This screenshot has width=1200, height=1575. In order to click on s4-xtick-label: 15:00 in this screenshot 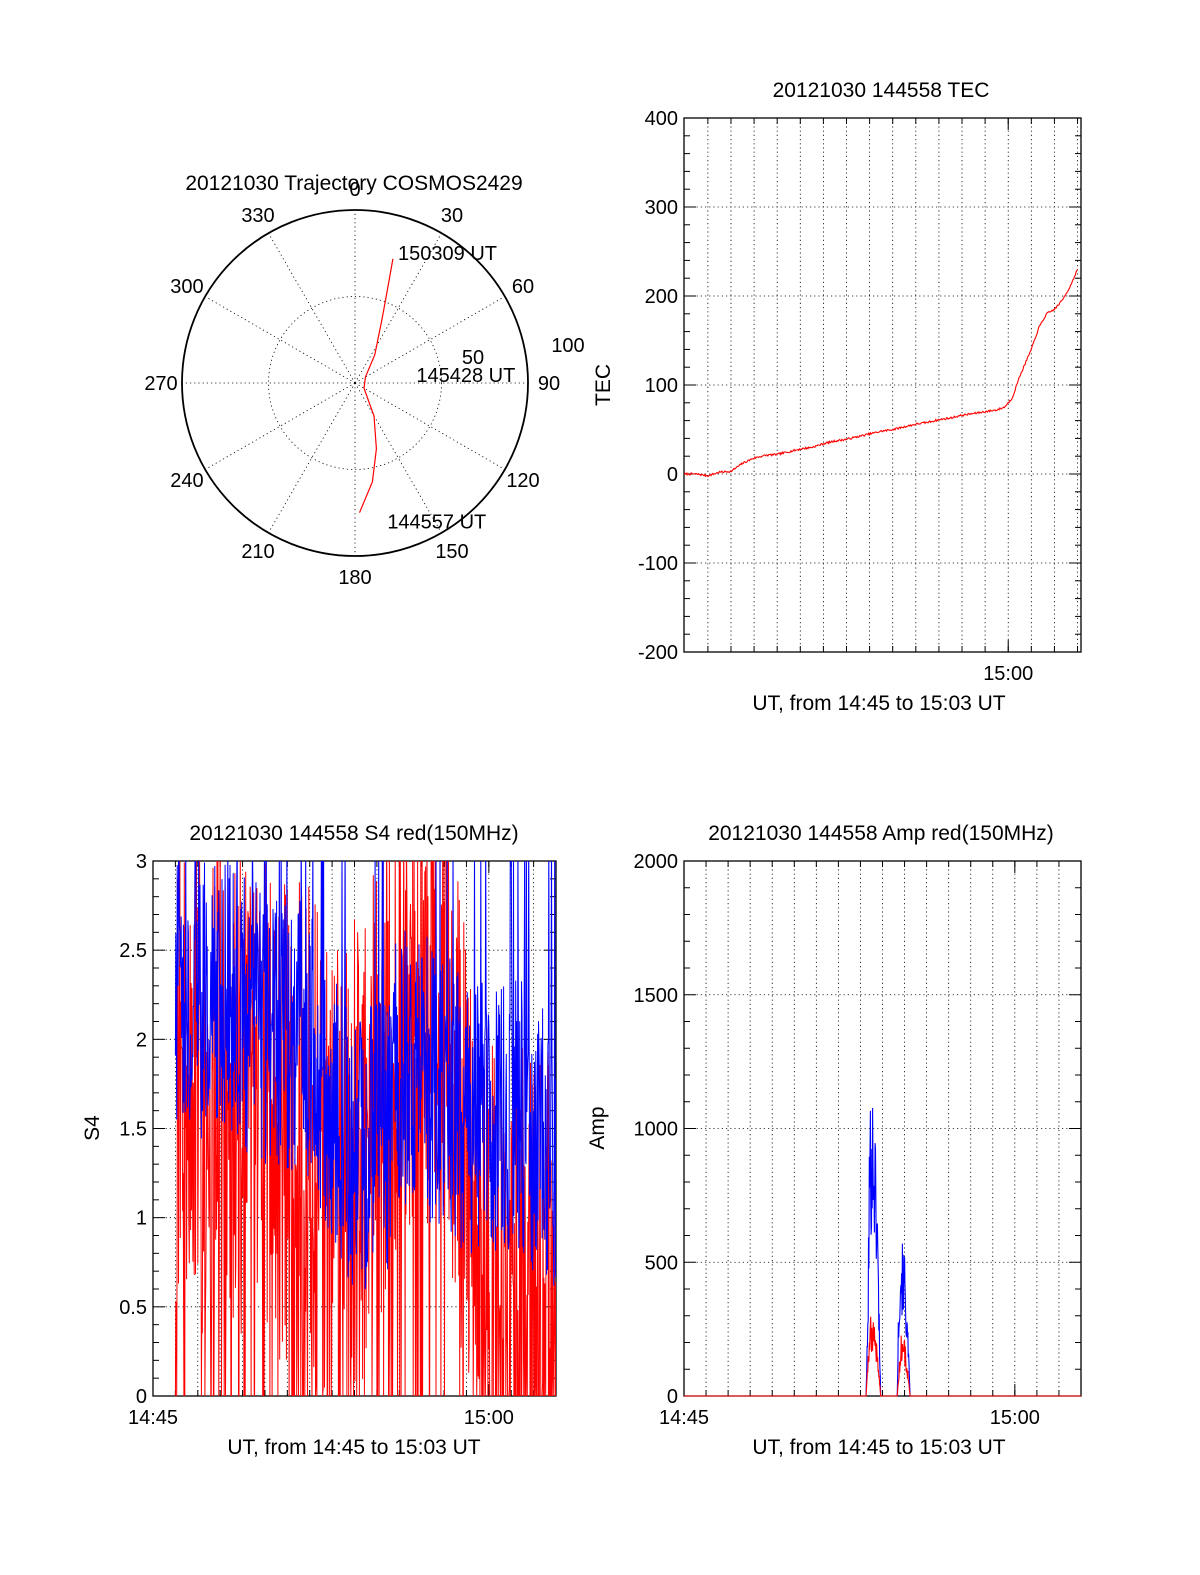, I will do `click(489, 1418)`.